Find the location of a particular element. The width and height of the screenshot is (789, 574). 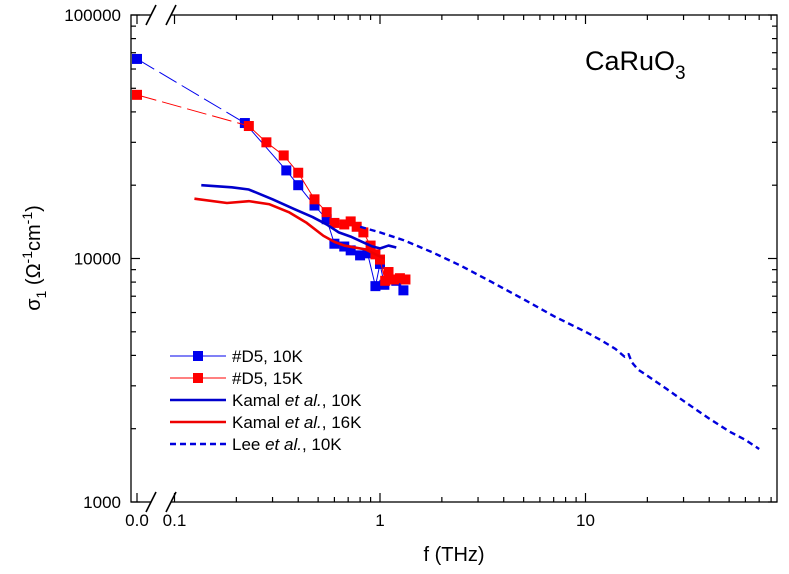

y-tick-label: 1000 is located at coordinates (102, 502).